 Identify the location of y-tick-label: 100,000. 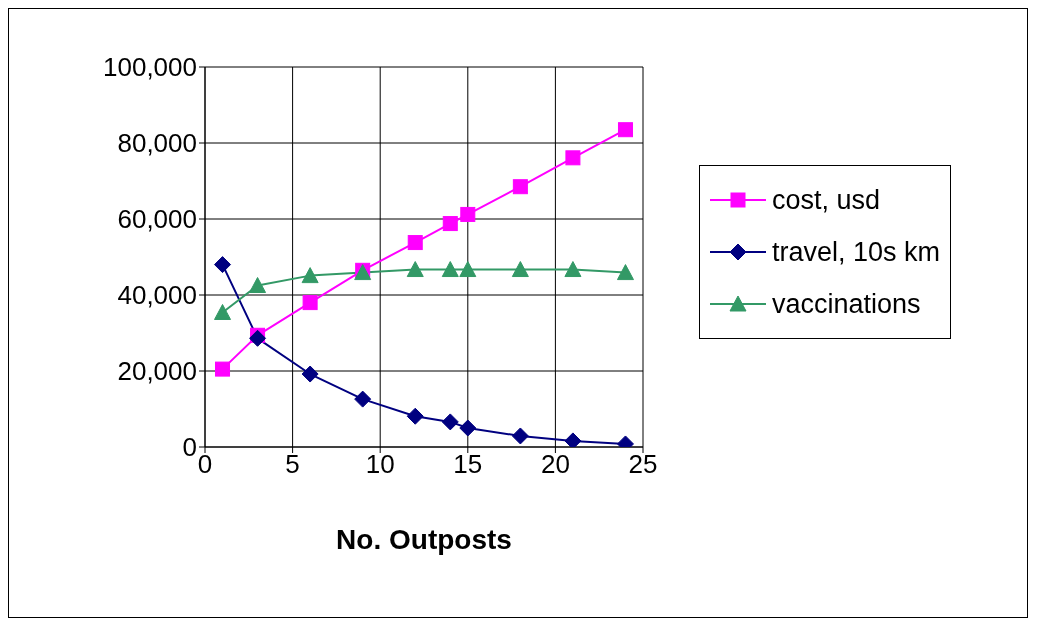
(150, 67).